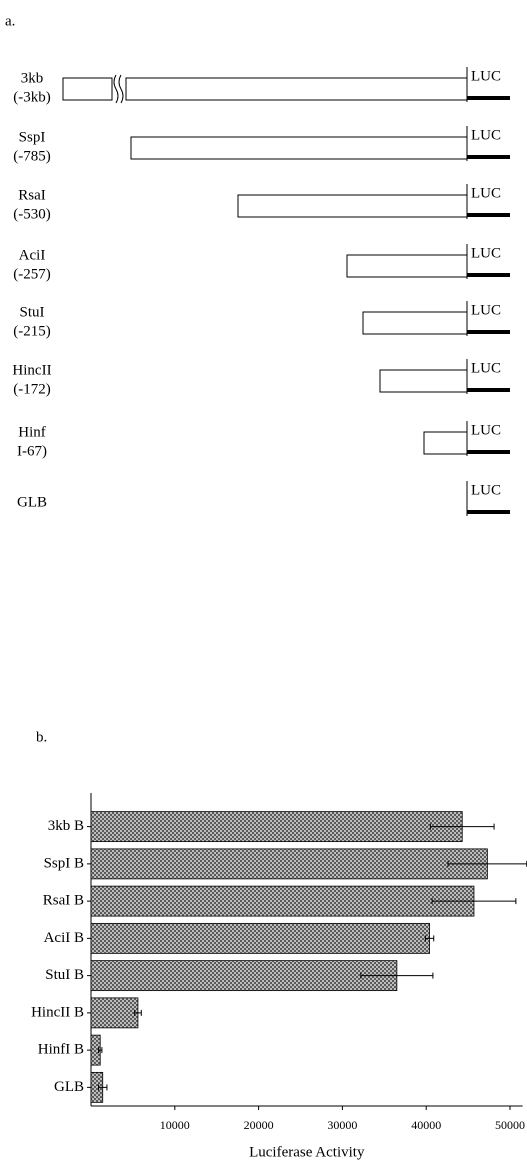  I want to click on x-axis-label: Luciferase Activity, so click(307, 1152).